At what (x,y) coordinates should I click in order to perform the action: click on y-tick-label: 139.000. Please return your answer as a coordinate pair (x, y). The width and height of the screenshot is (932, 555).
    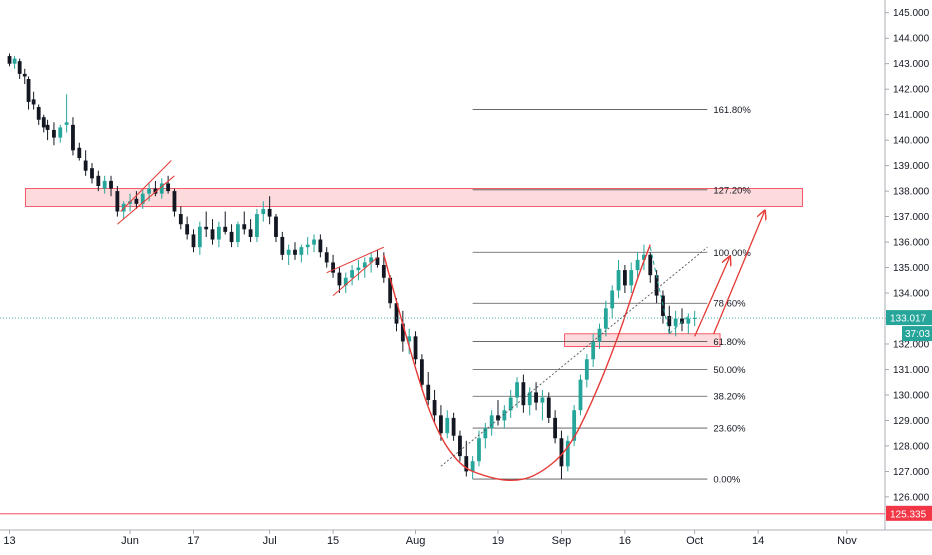
    Looking at the image, I should click on (911, 166).